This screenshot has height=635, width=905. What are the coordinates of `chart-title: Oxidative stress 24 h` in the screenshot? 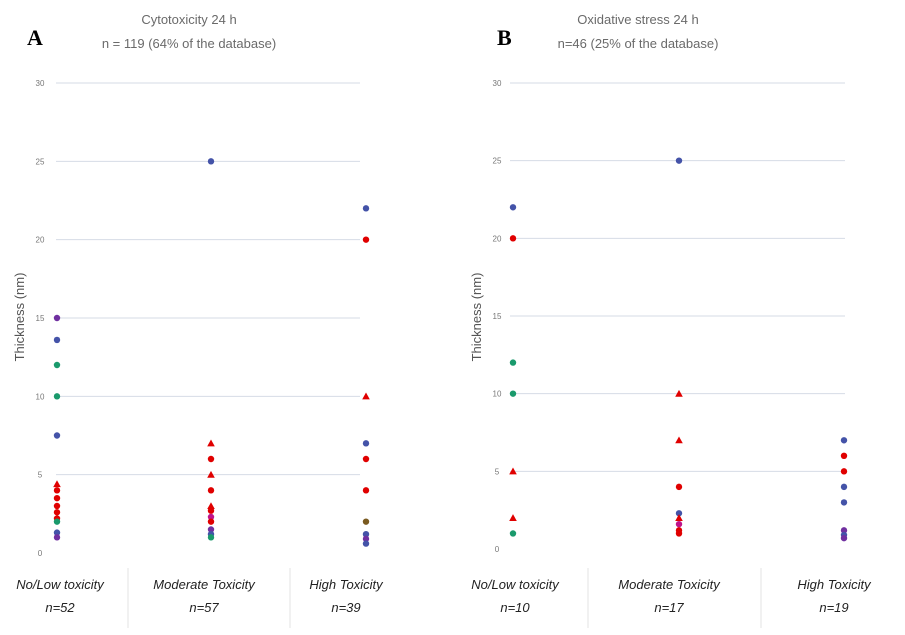 It's located at (637, 19).